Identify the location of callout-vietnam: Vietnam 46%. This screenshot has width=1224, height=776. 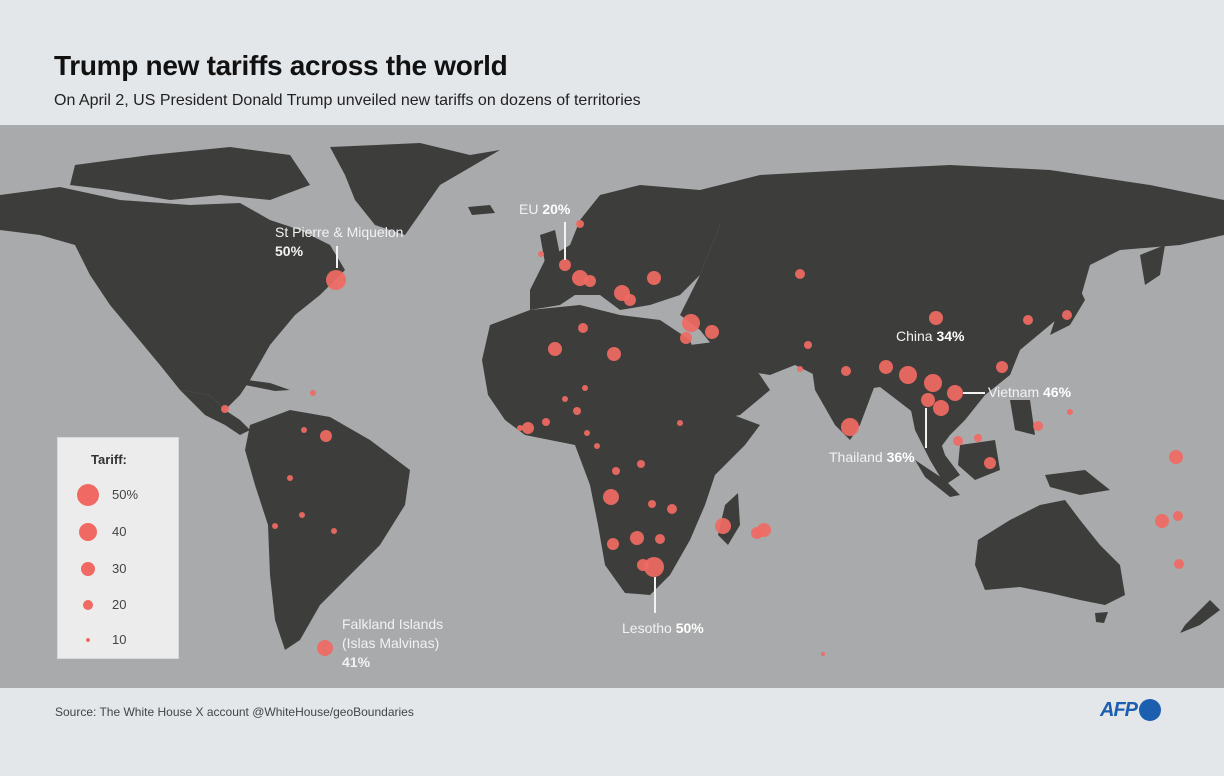
(1030, 392).